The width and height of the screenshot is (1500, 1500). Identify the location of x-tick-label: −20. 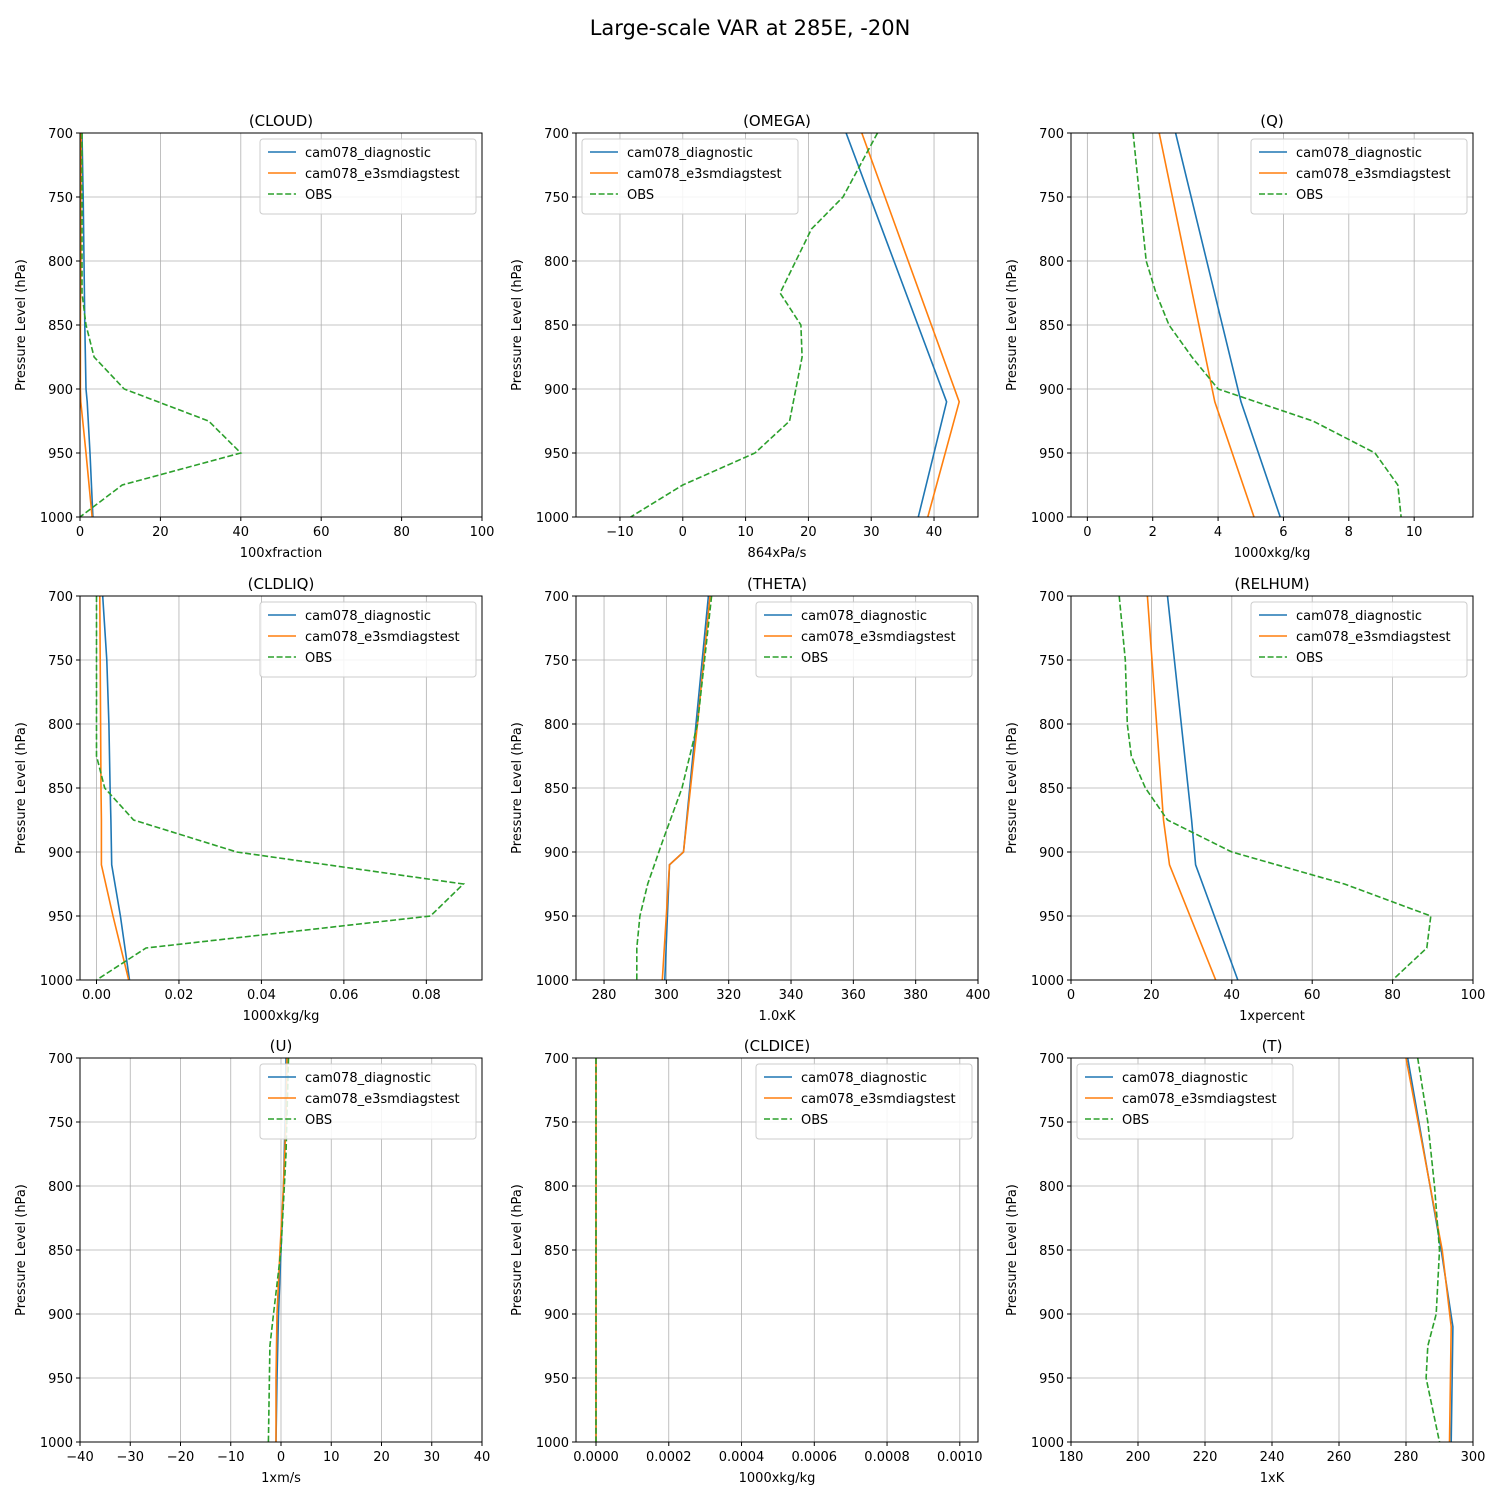
(180, 1457).